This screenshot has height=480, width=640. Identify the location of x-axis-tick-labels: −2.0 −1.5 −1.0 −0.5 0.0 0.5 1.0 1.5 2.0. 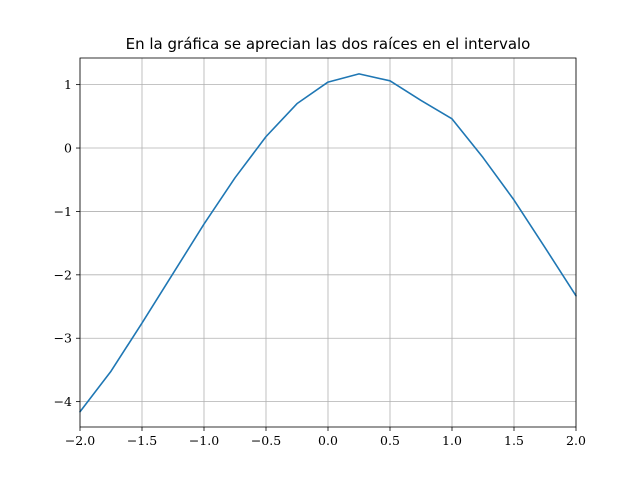
(325, 440).